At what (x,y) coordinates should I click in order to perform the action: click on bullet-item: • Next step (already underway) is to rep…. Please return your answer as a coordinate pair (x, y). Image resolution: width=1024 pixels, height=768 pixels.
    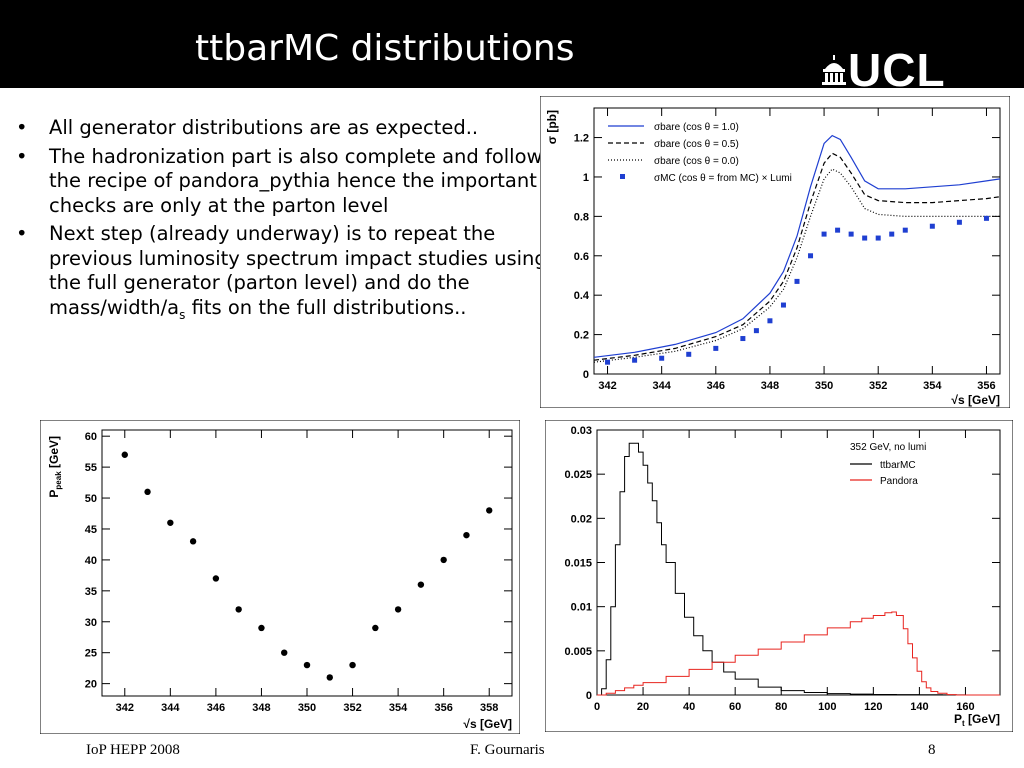
    Looking at the image, I should click on (286, 274).